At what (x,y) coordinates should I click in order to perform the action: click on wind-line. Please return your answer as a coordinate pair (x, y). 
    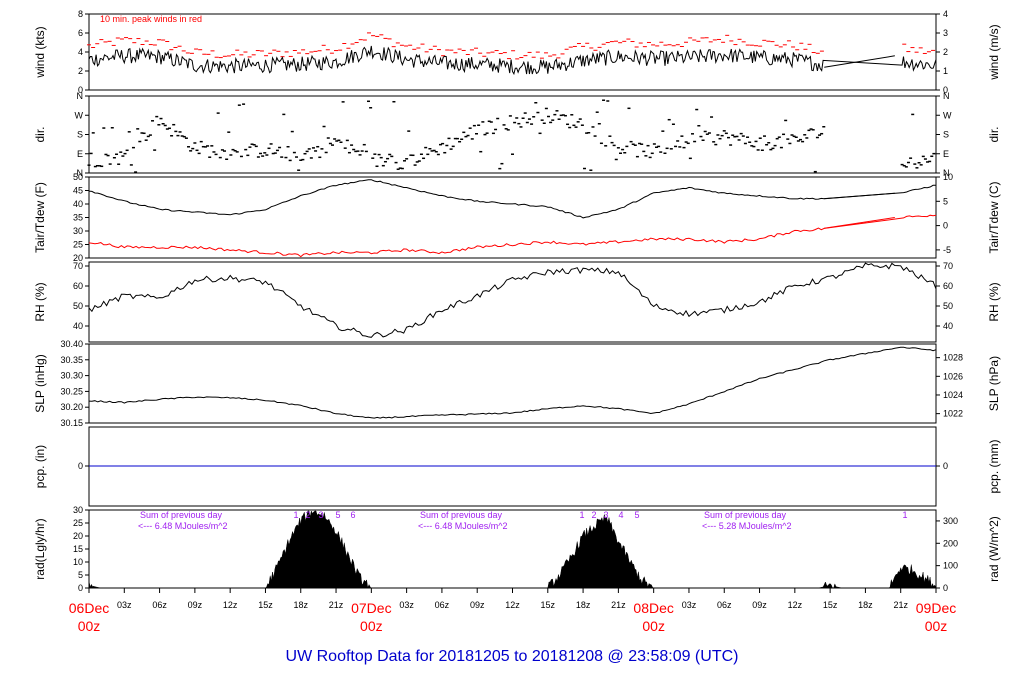
    Looking at the image, I should click on (512, 60).